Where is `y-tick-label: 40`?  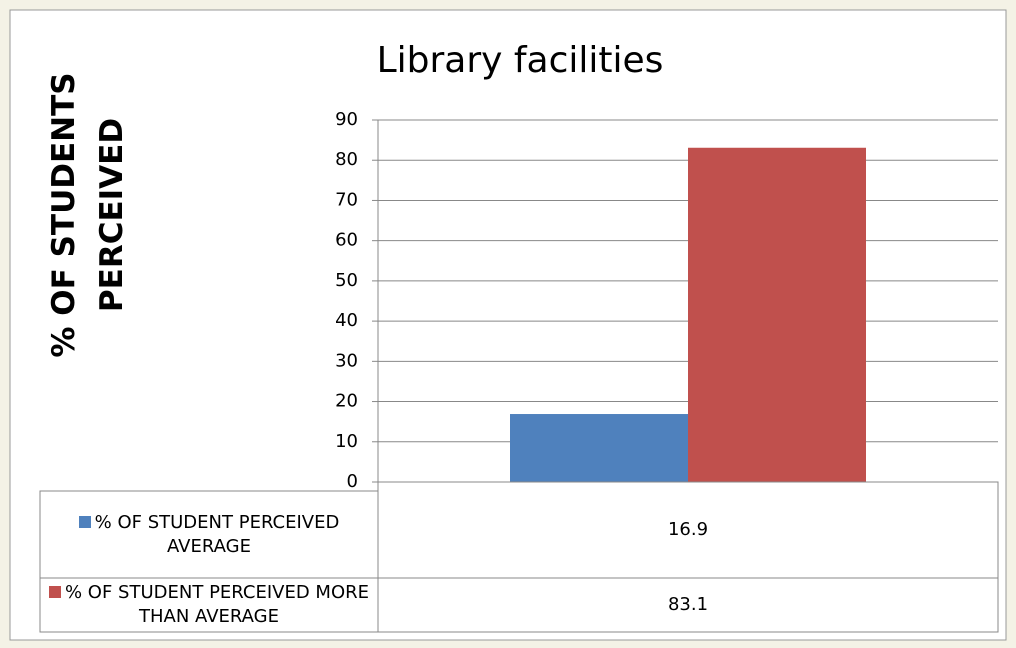 y-tick-label: 40 is located at coordinates (346, 320).